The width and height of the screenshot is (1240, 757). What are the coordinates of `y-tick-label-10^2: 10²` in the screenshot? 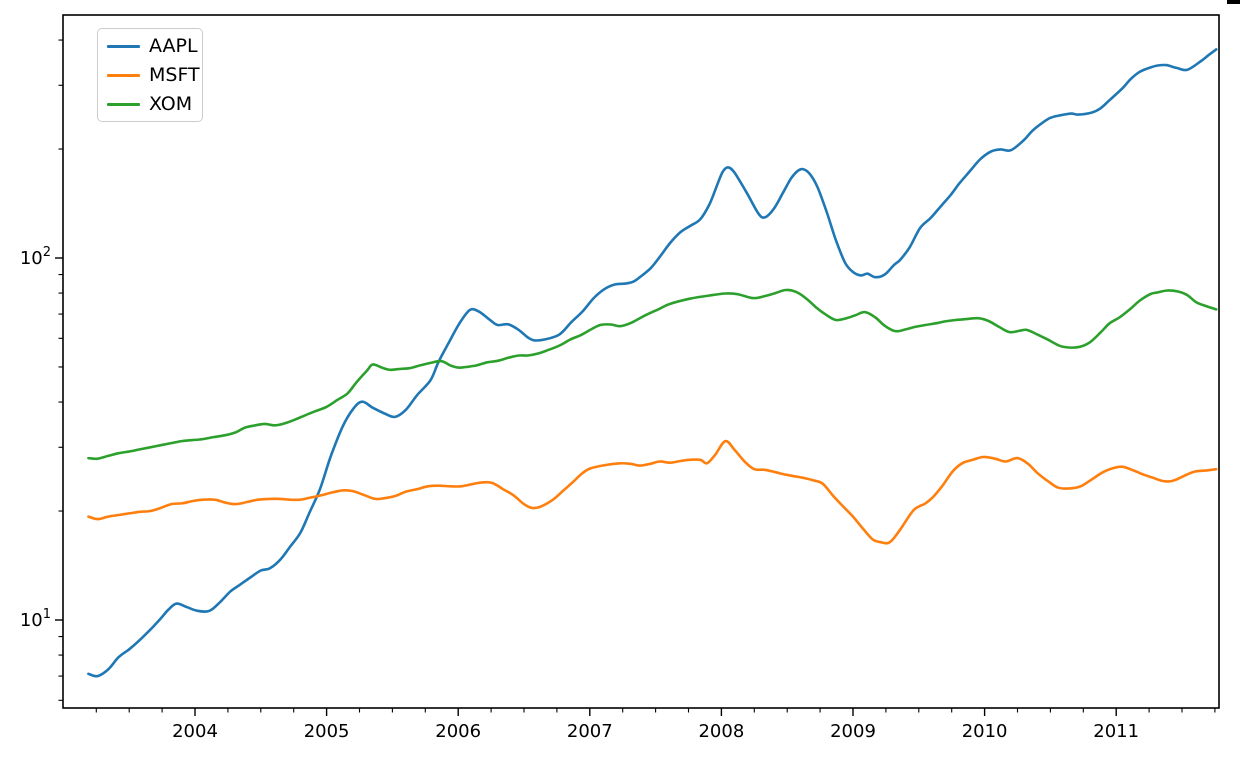 It's located at (35, 257).